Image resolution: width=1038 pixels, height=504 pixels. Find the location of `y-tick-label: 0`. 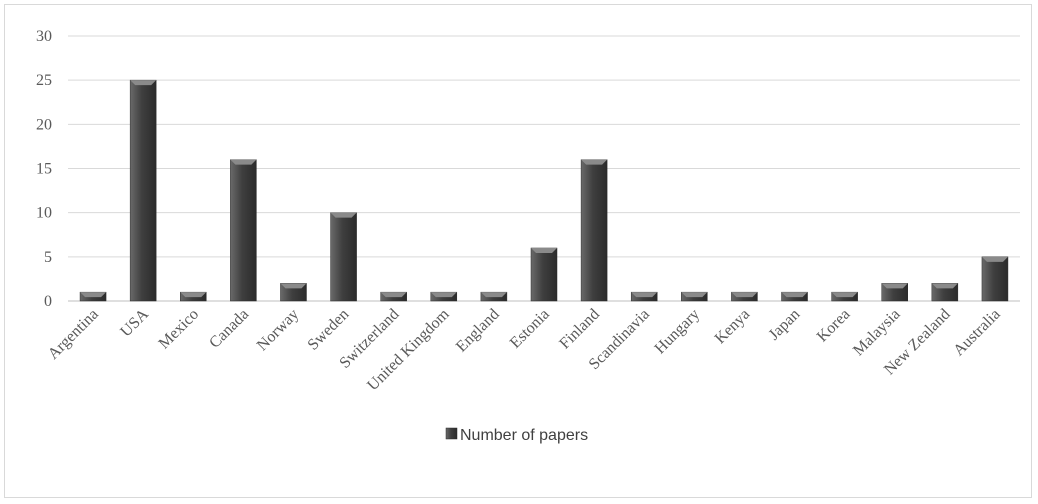

y-tick-label: 0 is located at coordinates (48, 301).